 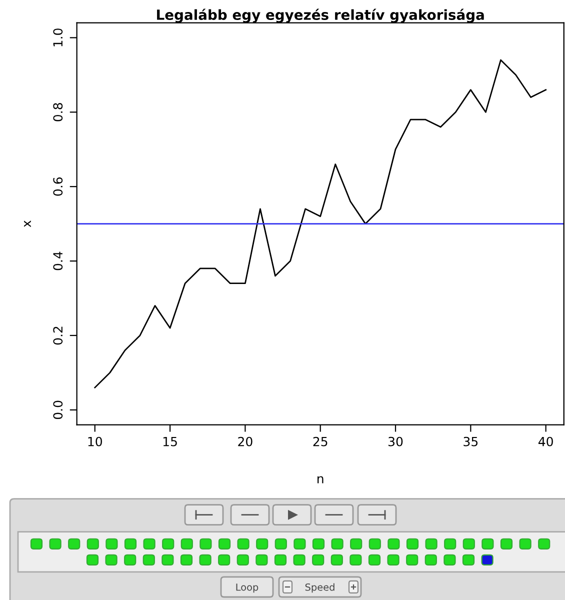 What do you see at coordinates (58, 37) in the screenshot?
I see `y-tick-label: 1.0` at bounding box center [58, 37].